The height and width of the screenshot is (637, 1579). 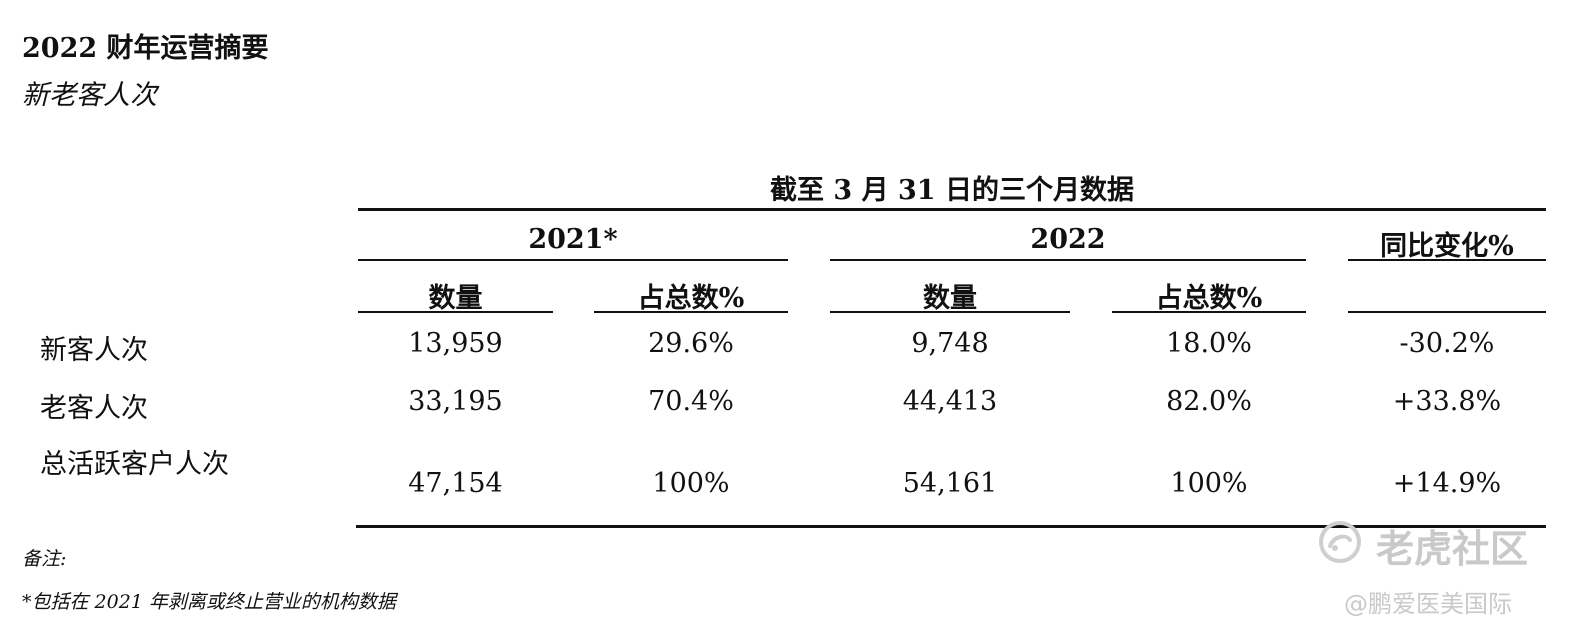 What do you see at coordinates (691, 298) in the screenshot?
I see `subheader-share-2021: 占总数%` at bounding box center [691, 298].